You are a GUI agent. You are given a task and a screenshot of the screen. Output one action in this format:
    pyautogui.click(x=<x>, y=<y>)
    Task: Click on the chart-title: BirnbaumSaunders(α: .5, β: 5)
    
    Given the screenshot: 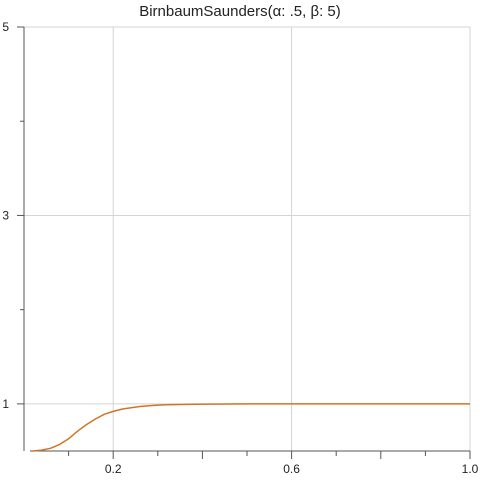 What is the action you would take?
    pyautogui.click(x=240, y=11)
    